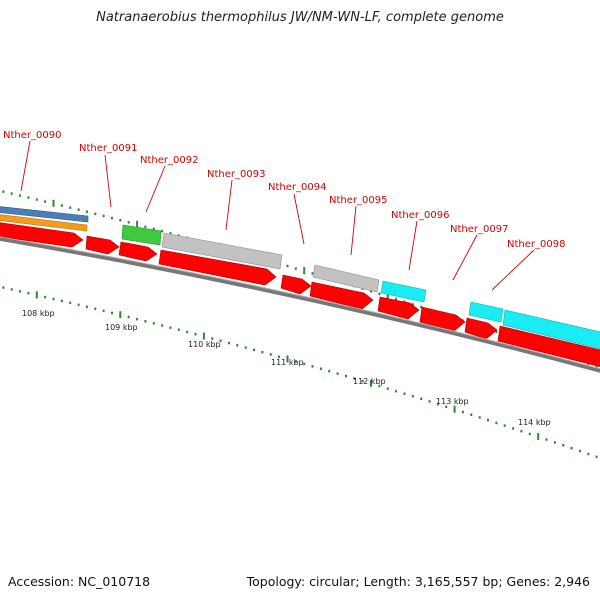 This screenshot has width=600, height=600. What do you see at coordinates (32, 135) in the screenshot?
I see `gene-label: Nther_0090` at bounding box center [32, 135].